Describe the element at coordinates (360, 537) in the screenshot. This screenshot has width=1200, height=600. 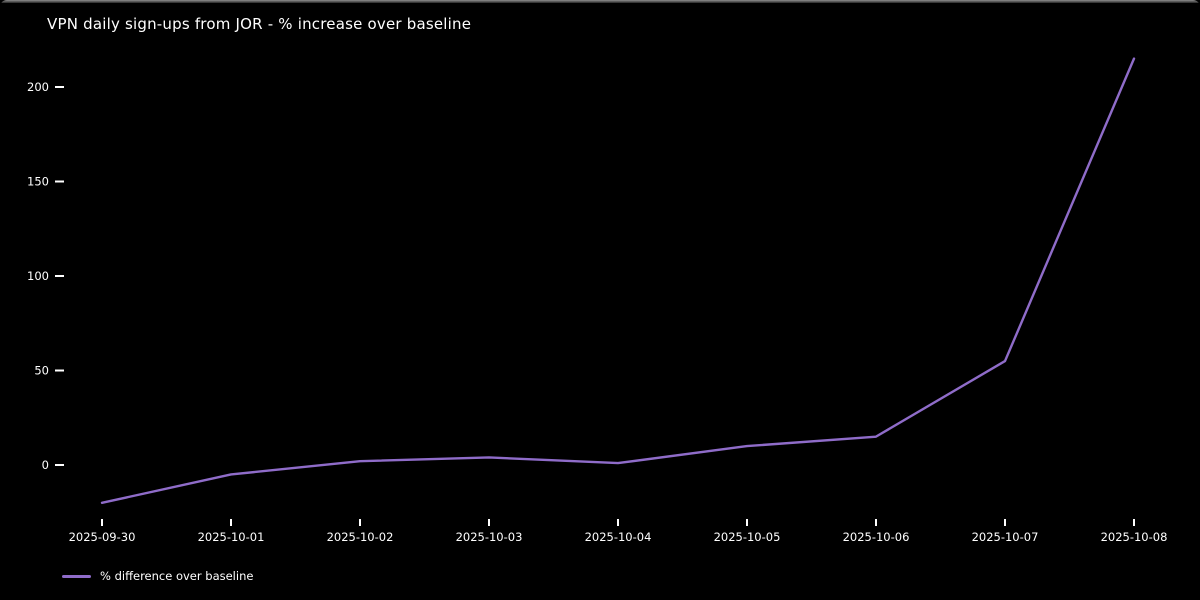
I see `x-tick-label: 2025-10-02` at that location.